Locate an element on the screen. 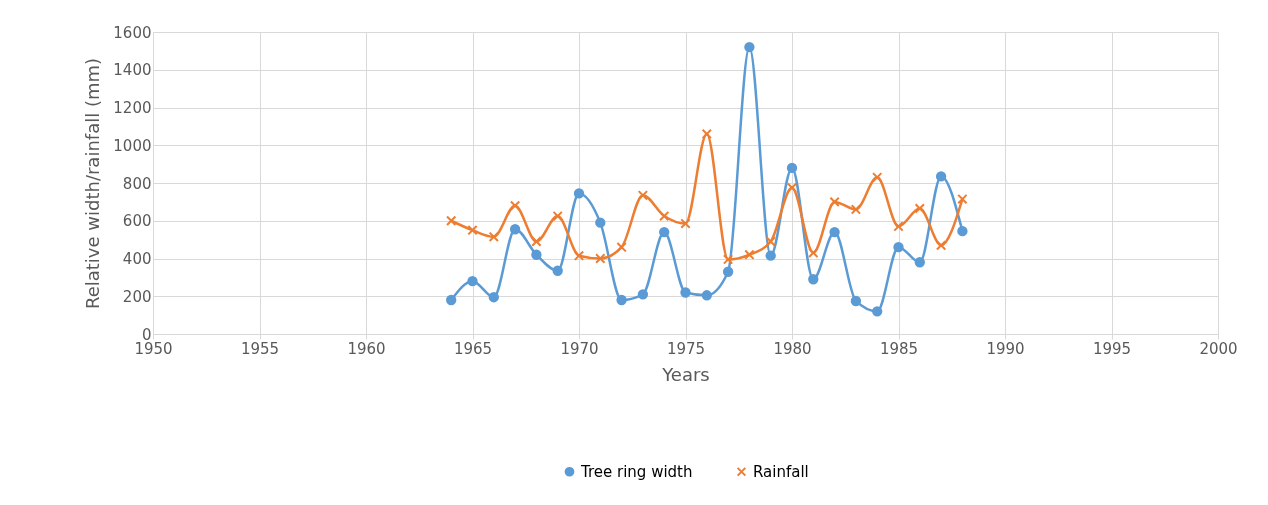 The width and height of the screenshot is (1268, 505). x-axis-title: Years is located at coordinates (685, 374).